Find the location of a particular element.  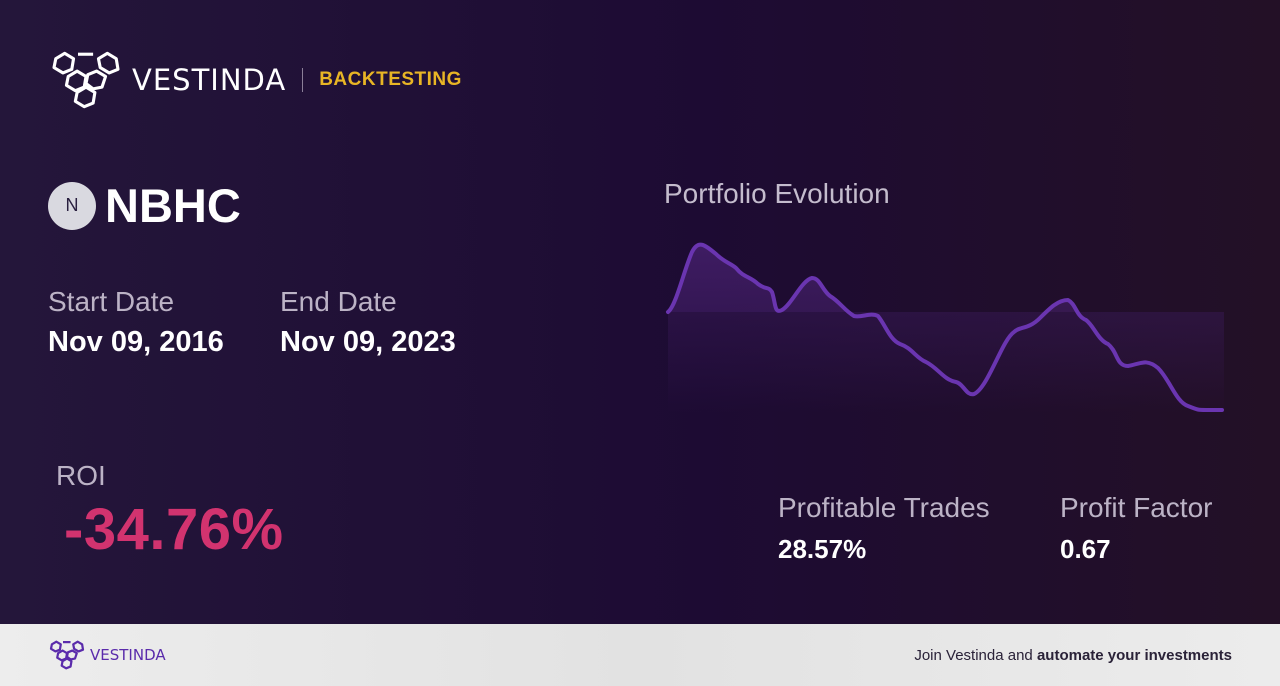

ticker-avatar: N is located at coordinates (72, 205).